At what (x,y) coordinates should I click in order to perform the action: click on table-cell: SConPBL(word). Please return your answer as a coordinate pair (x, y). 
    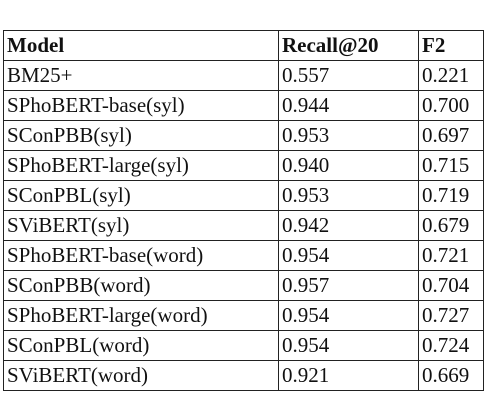
    Looking at the image, I should click on (141, 345).